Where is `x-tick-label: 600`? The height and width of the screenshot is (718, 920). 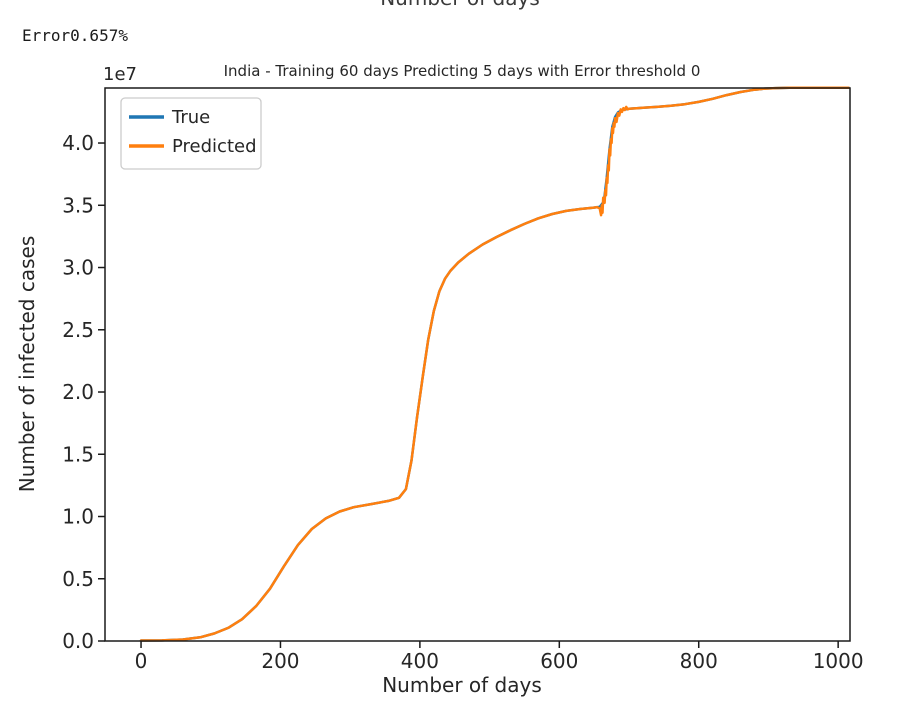
x-tick-label: 600 is located at coordinates (559, 661).